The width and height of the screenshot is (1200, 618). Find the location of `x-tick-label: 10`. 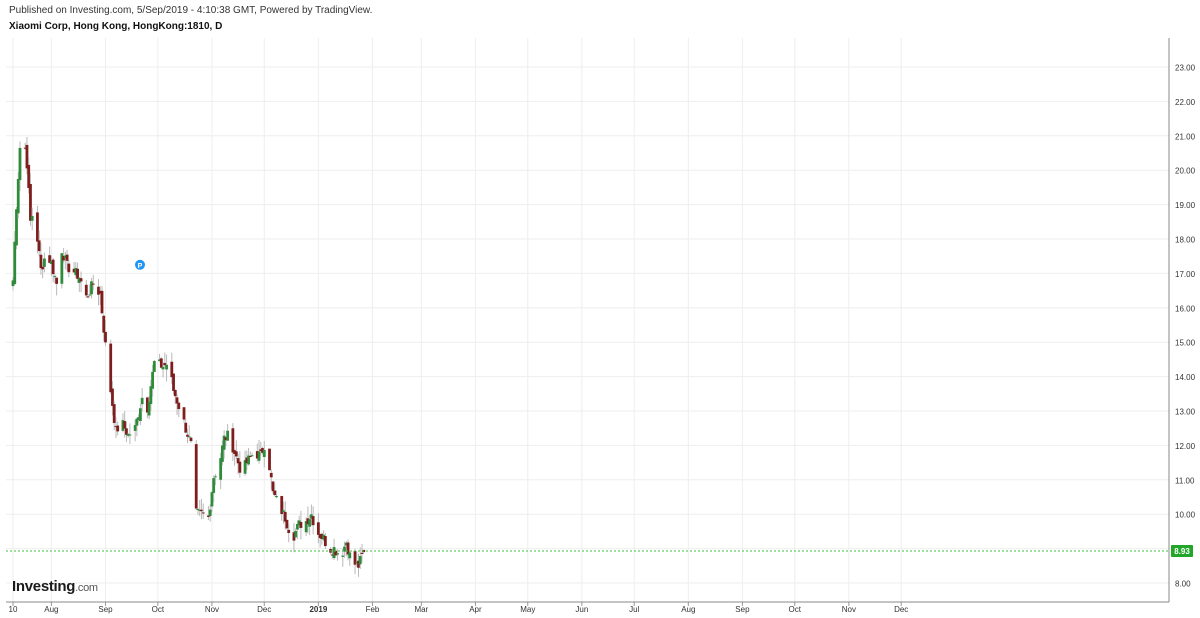

x-tick-label: 10 is located at coordinates (13, 609).